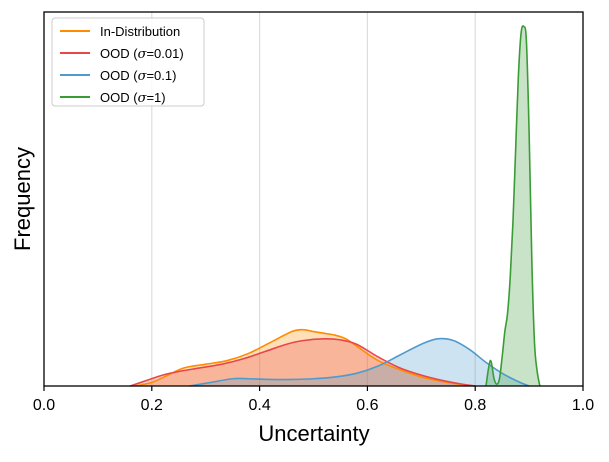 The height and width of the screenshot is (462, 609). I want to click on x-tick-label: 1.0, so click(583, 405).